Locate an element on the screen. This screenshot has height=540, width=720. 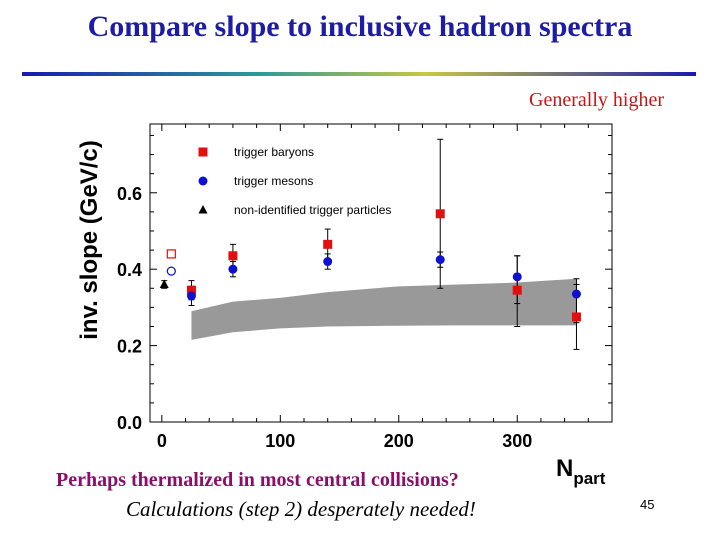
x-axis-title-main: N is located at coordinates (564, 468).